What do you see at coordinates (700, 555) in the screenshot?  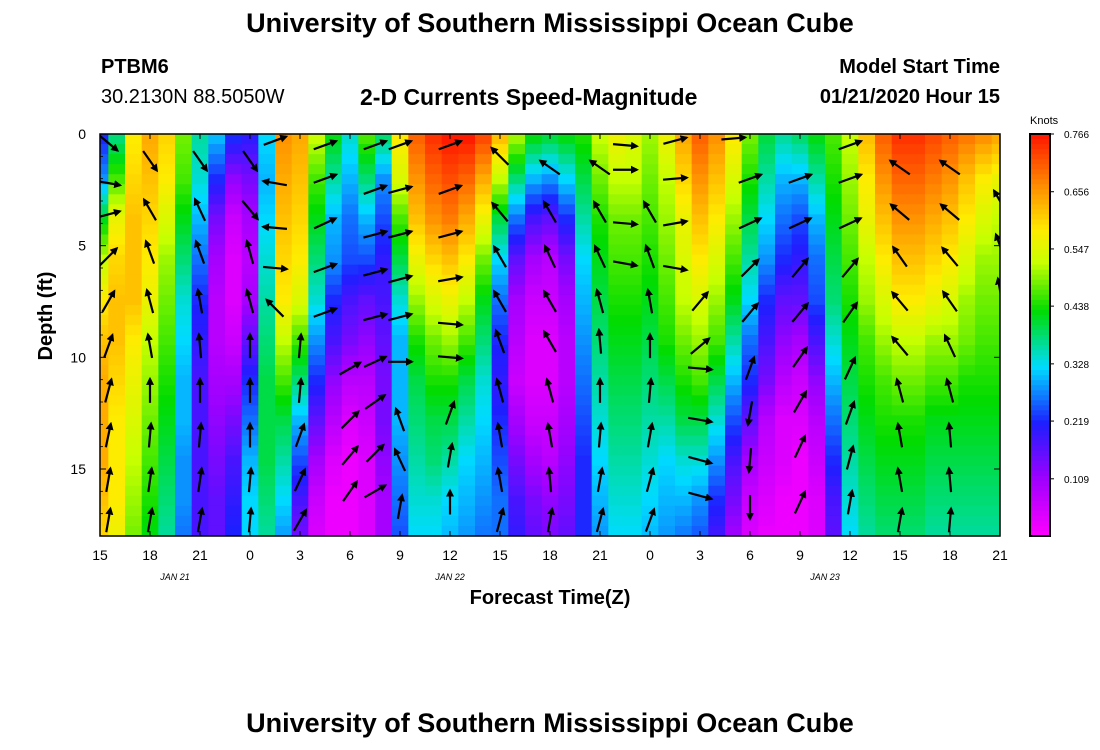 I see `x-tick-label: 3` at bounding box center [700, 555].